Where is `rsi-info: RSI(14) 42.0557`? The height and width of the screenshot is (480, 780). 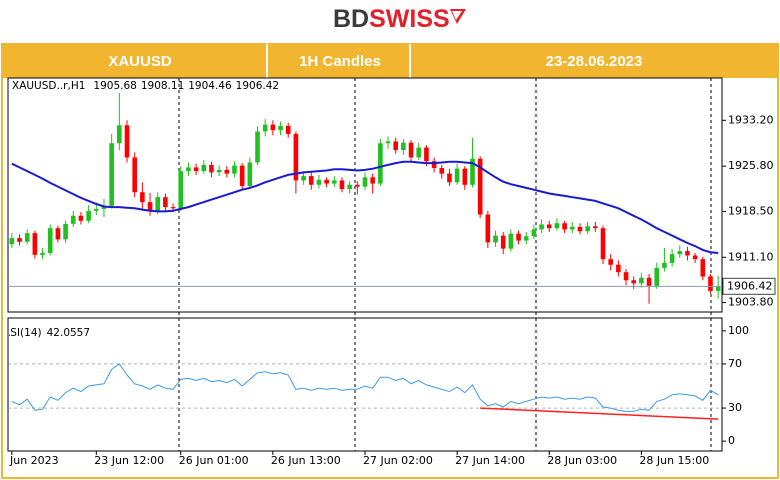
rsi-info: RSI(14) 42.0557 is located at coordinates (46, 333).